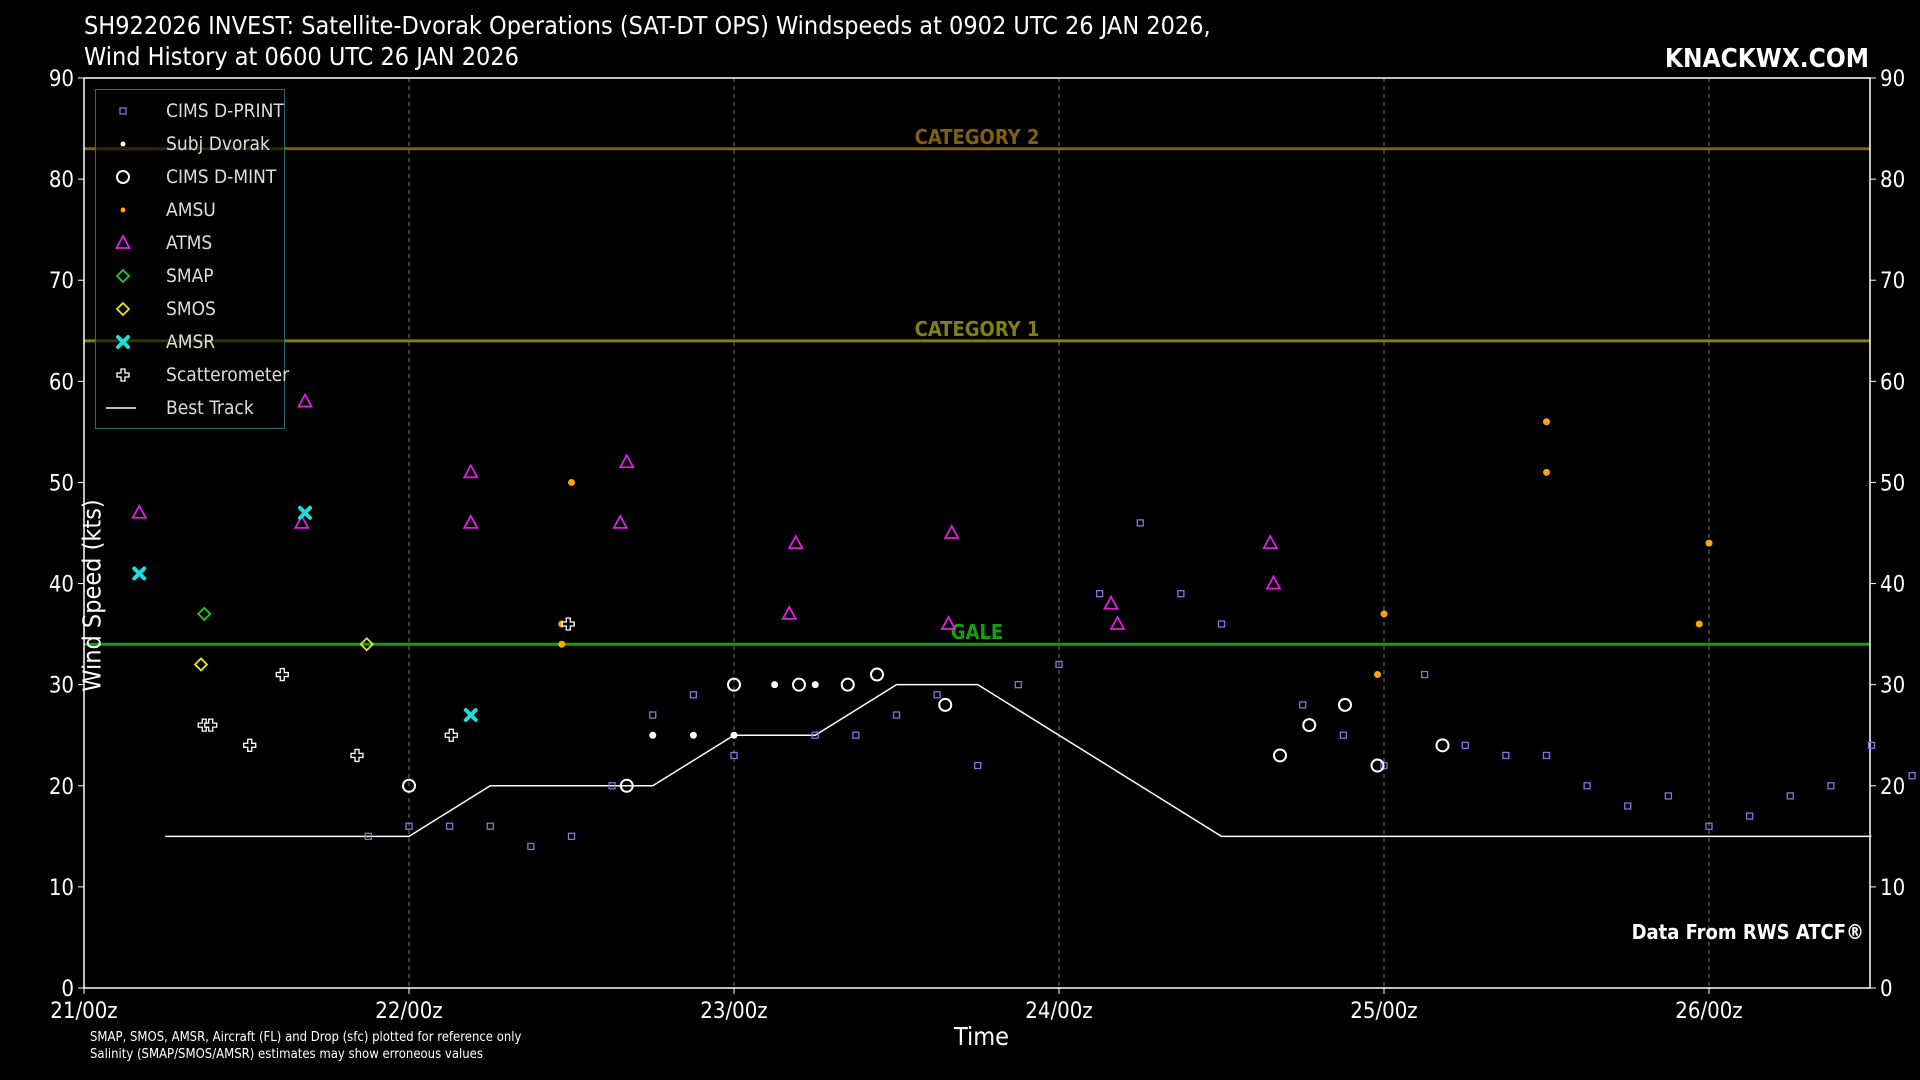 The width and height of the screenshot is (1920, 1080). What do you see at coordinates (61, 888) in the screenshot?
I see `y-tick-label-left-1: 10` at bounding box center [61, 888].